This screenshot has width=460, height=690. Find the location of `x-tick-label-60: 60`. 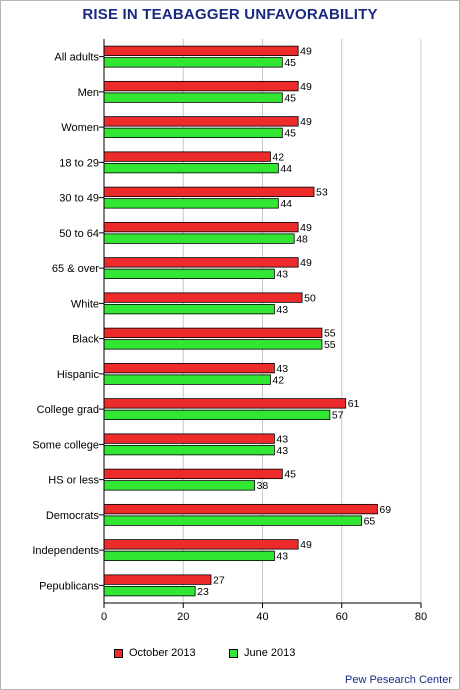

x-tick-label-60: 60 is located at coordinates (342, 617).